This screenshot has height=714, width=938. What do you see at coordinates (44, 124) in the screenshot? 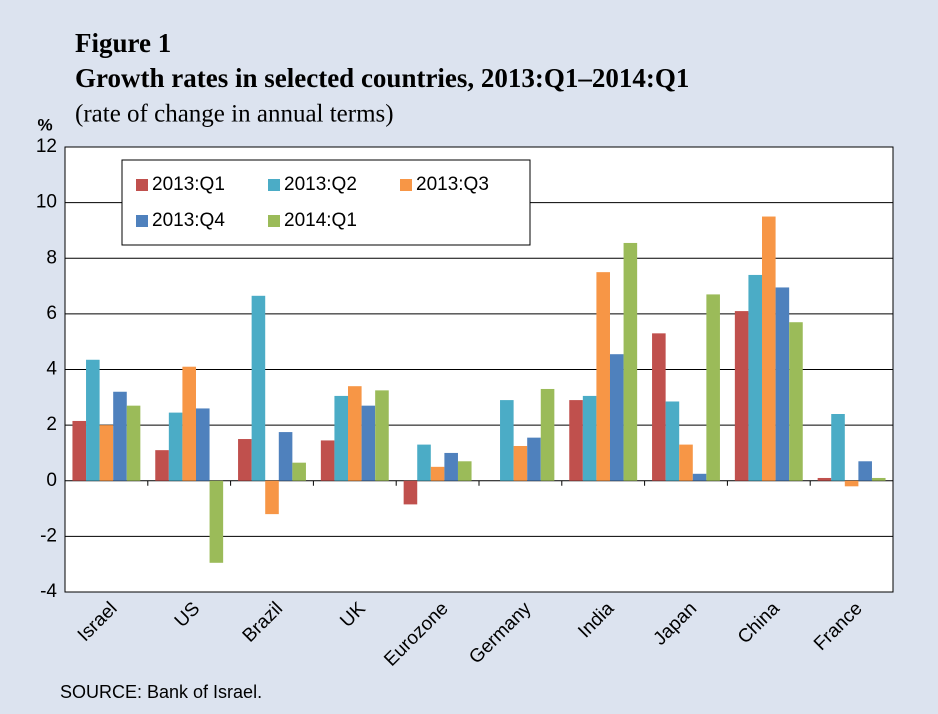
I see `y-unit: %` at bounding box center [44, 124].